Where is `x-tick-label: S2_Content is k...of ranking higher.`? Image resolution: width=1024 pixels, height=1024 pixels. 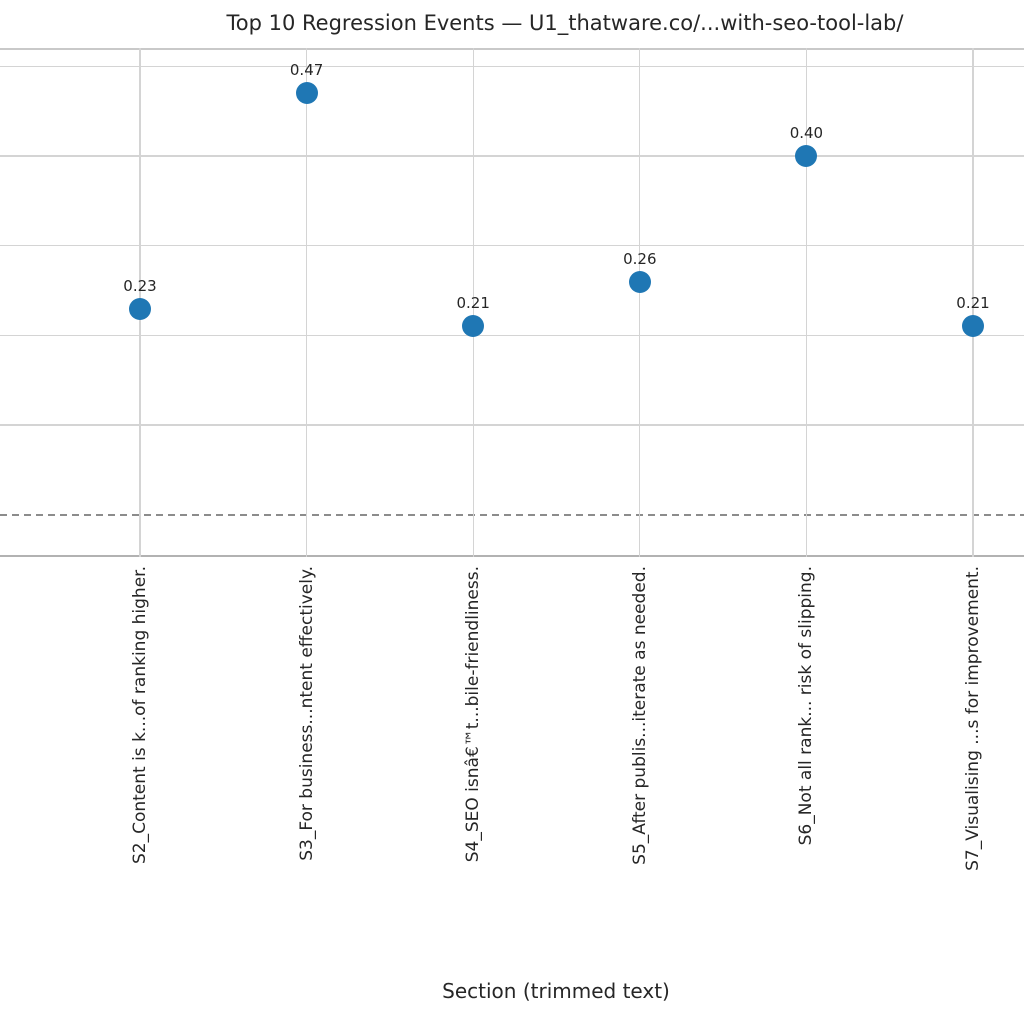 x-tick-label: S2_Content is k...of ranking higher. is located at coordinates (140, 715).